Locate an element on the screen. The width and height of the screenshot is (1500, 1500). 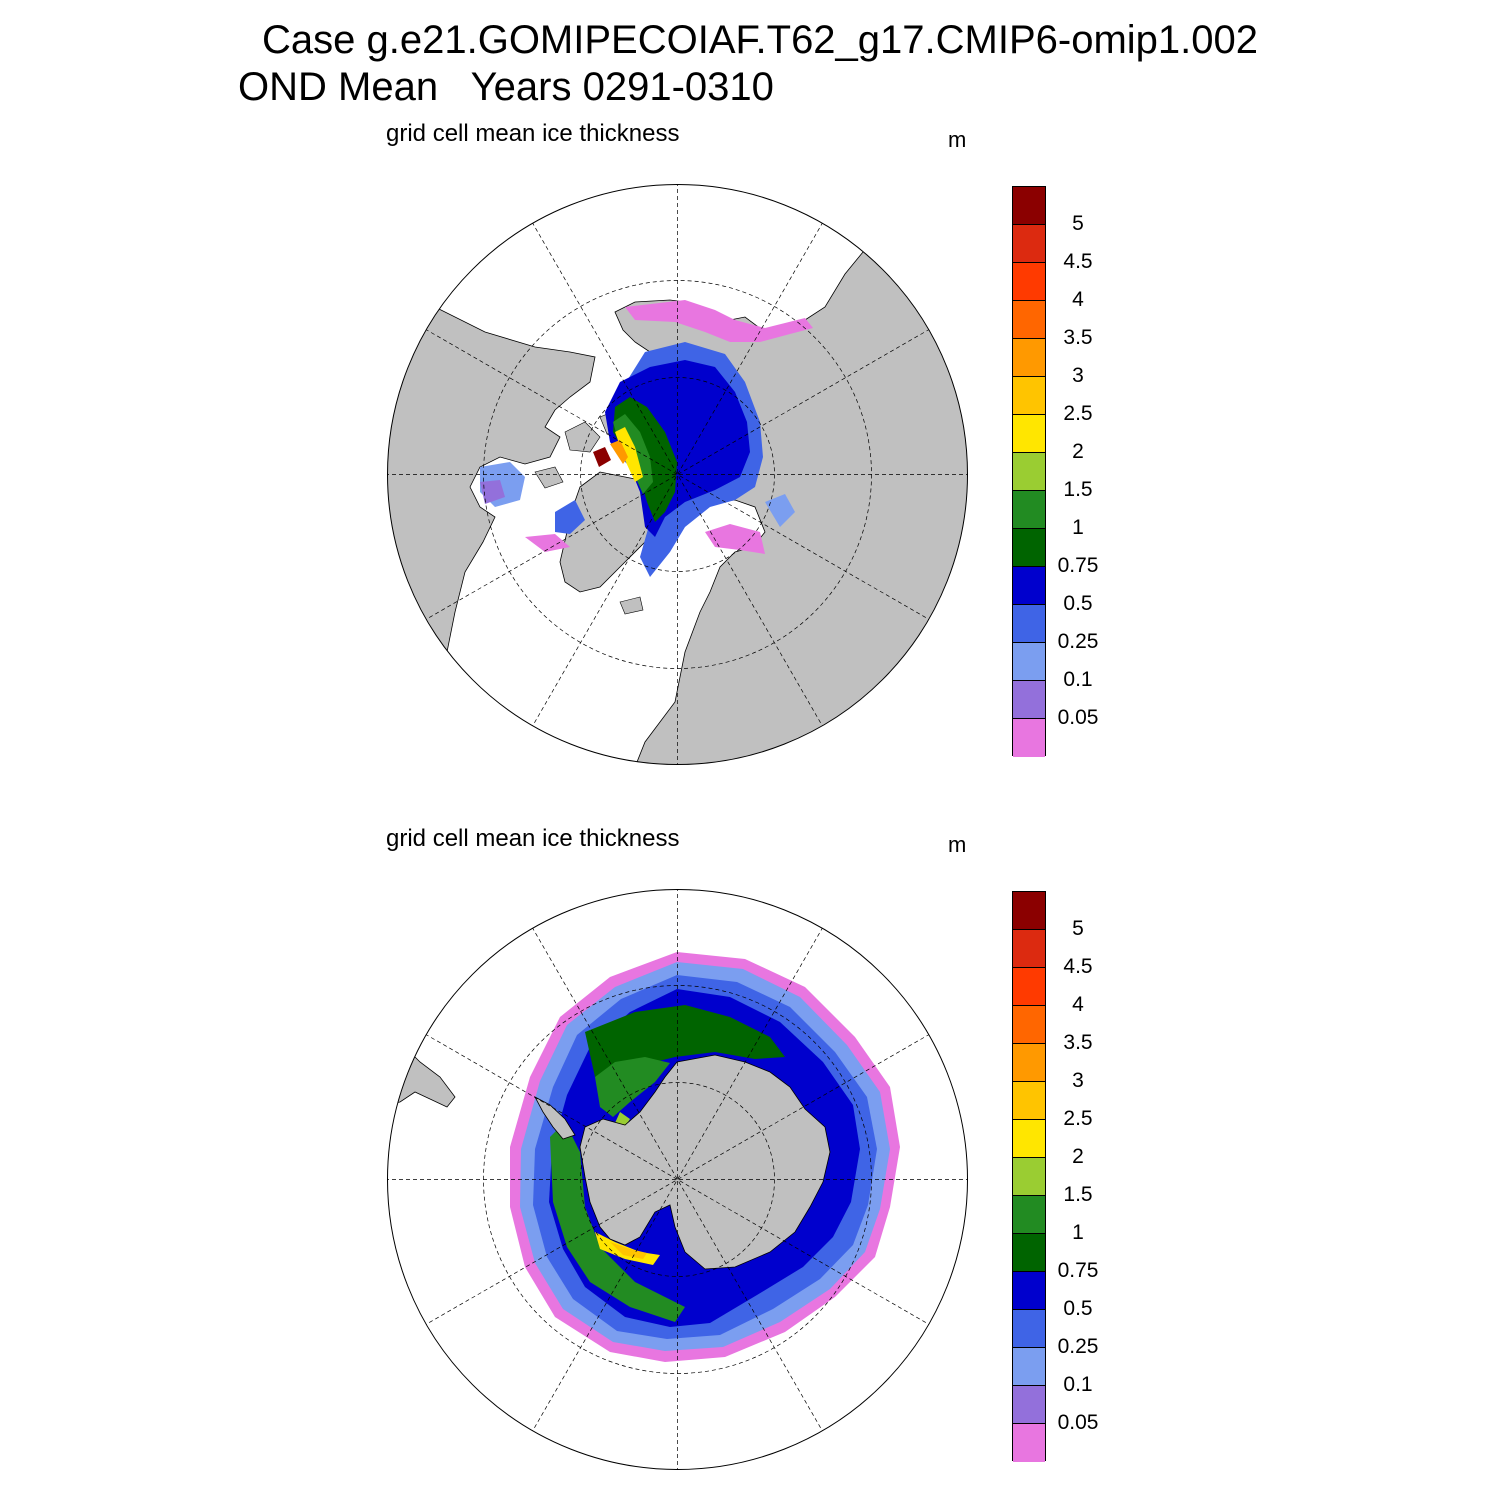
north-ice-band-0.05 is located at coordinates (719, 321).